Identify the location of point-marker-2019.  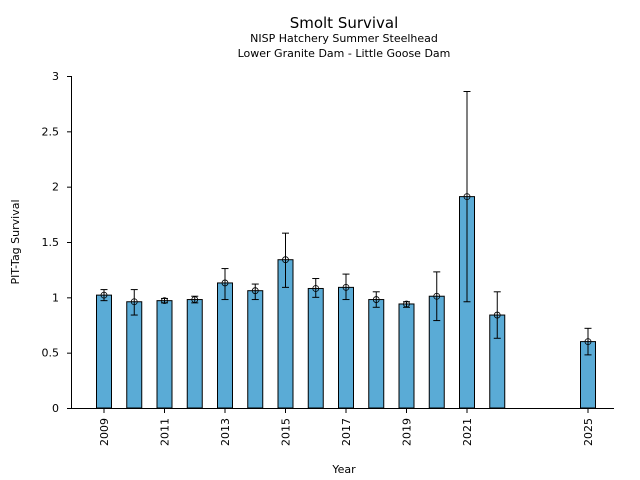
(406, 304).